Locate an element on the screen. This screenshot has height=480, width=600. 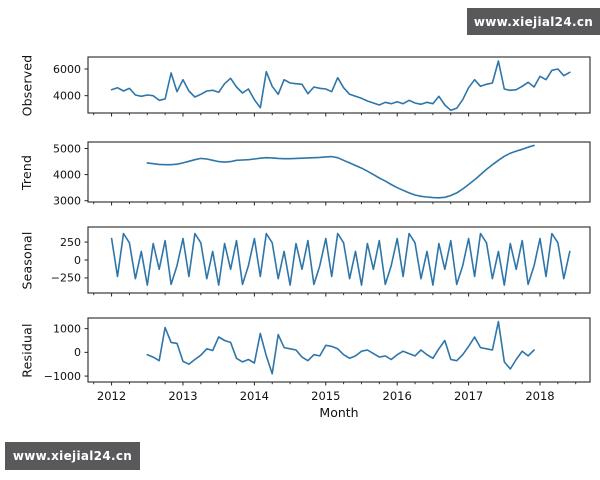
series-line-residual is located at coordinates (340, 347).